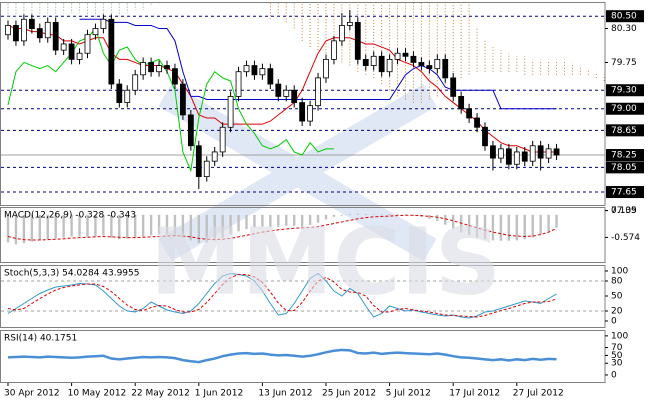  I want to click on y-tick-label: 100, so click(619, 272).